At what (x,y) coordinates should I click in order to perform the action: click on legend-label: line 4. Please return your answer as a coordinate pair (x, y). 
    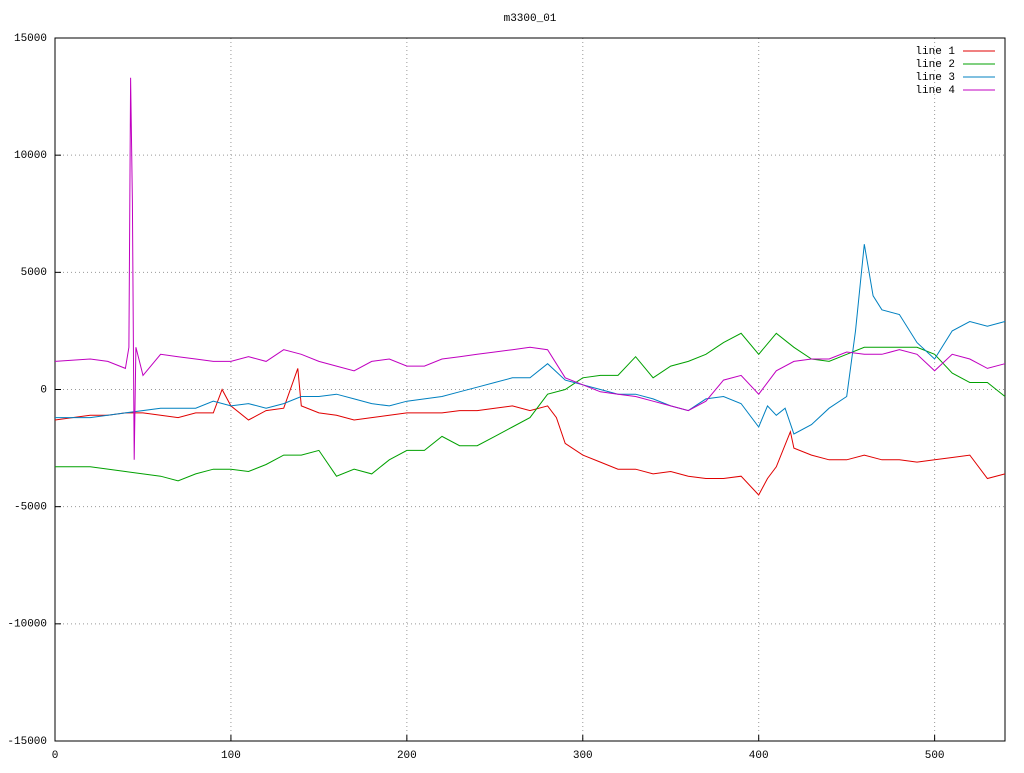
    Looking at the image, I should click on (935, 91).